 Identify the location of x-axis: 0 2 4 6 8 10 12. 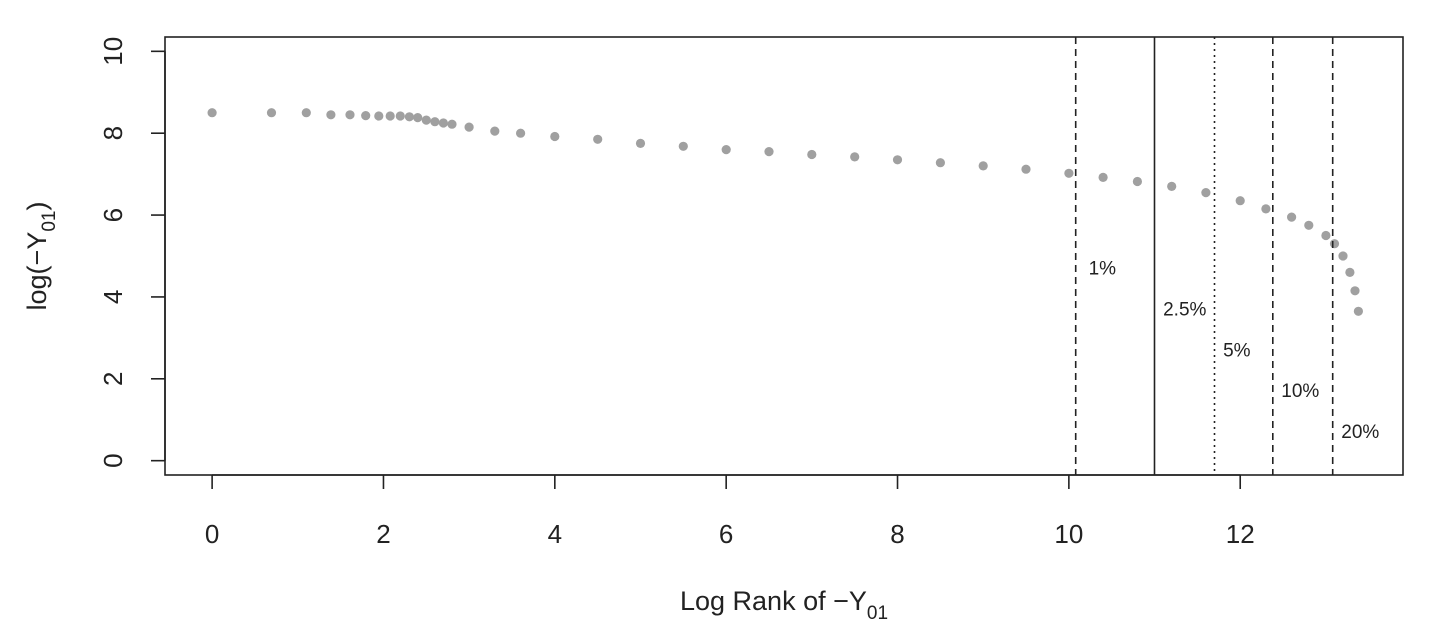
(730, 511).